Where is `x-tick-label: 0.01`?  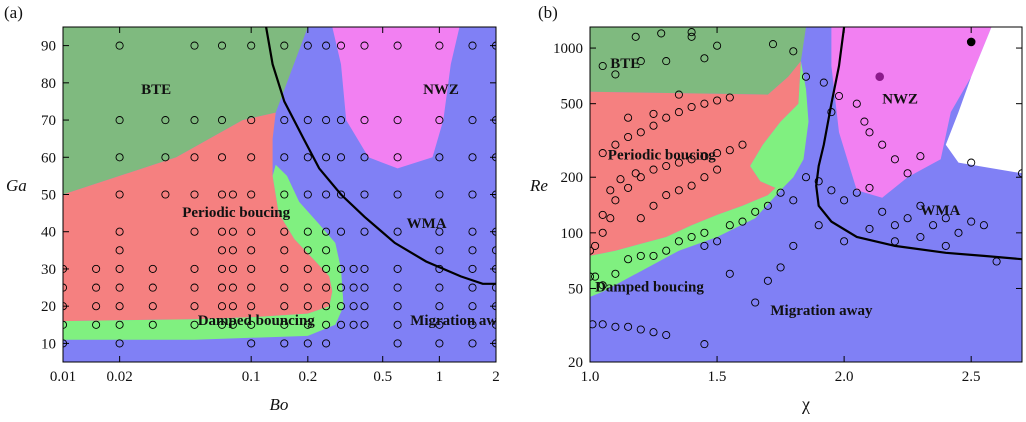
x-tick-label: 0.01 is located at coordinates (63, 377).